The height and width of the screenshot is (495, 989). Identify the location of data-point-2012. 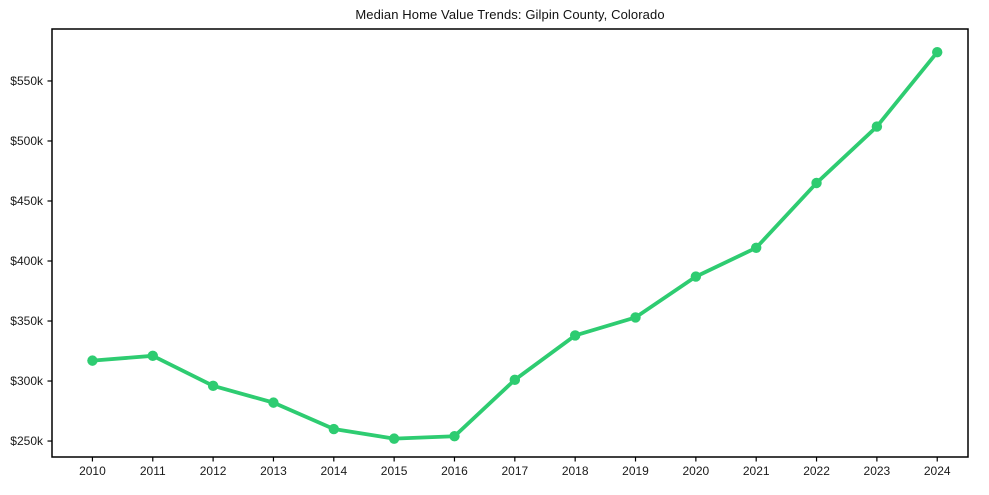
(213, 386).